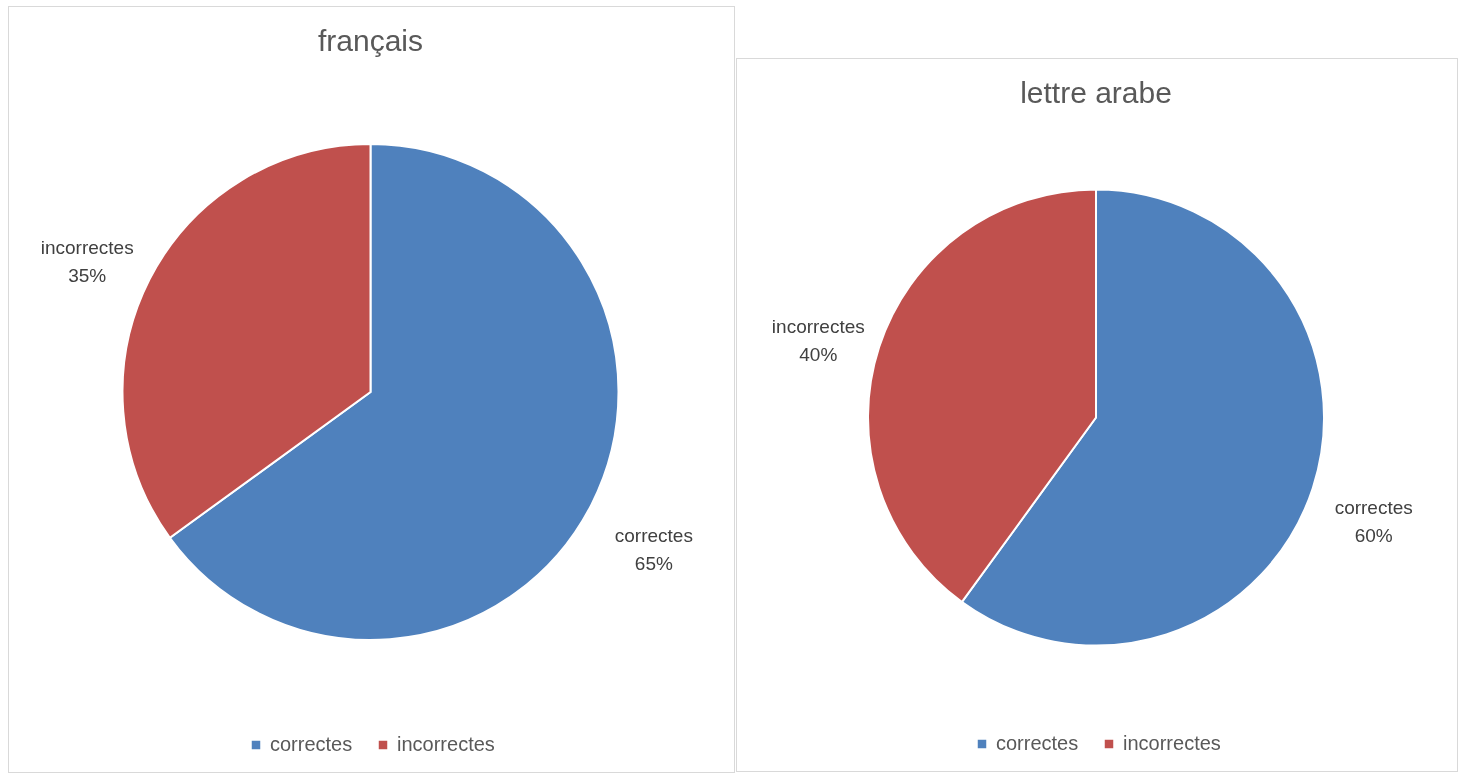 The image size is (1462, 773). Describe the element at coordinates (87, 275) in the screenshot. I see `data-label: 35%` at that location.